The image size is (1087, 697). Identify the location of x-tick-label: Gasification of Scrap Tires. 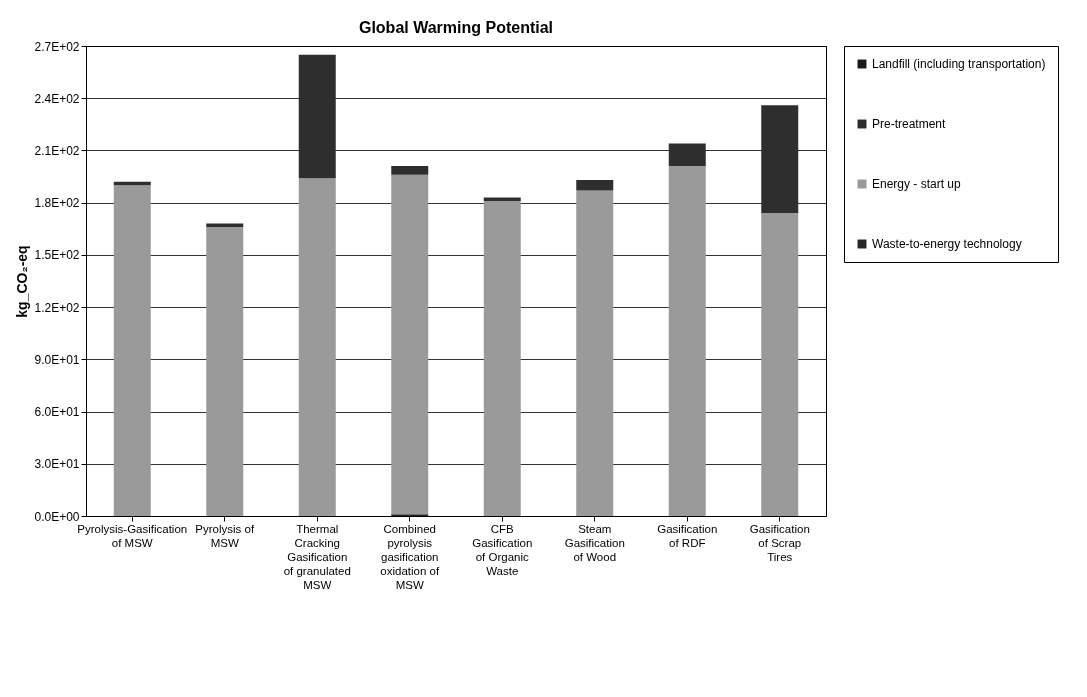
(779, 542).